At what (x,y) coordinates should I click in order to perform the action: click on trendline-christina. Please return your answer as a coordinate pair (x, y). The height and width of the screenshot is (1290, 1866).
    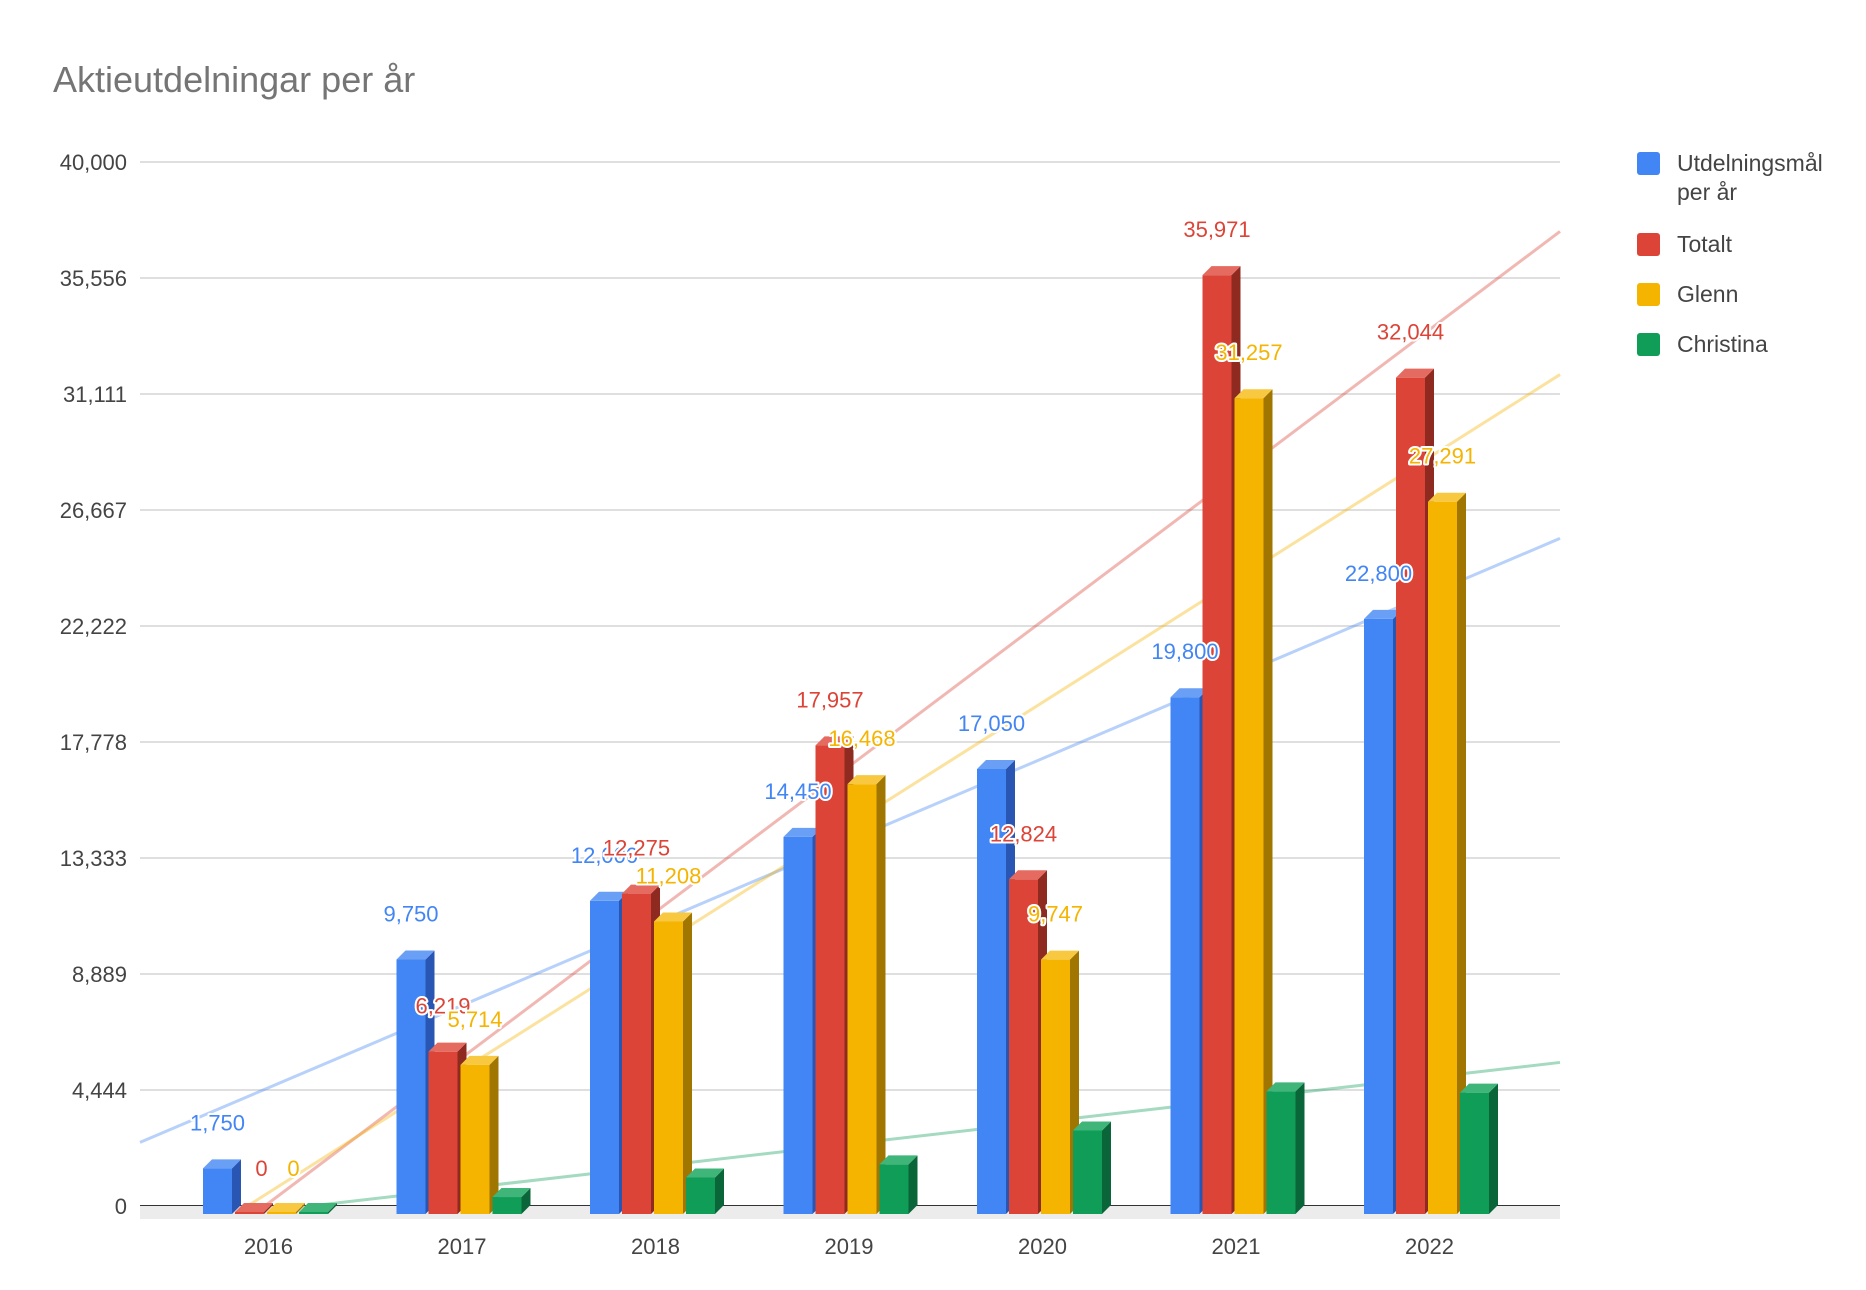
    Looking at the image, I should click on (935, 1134).